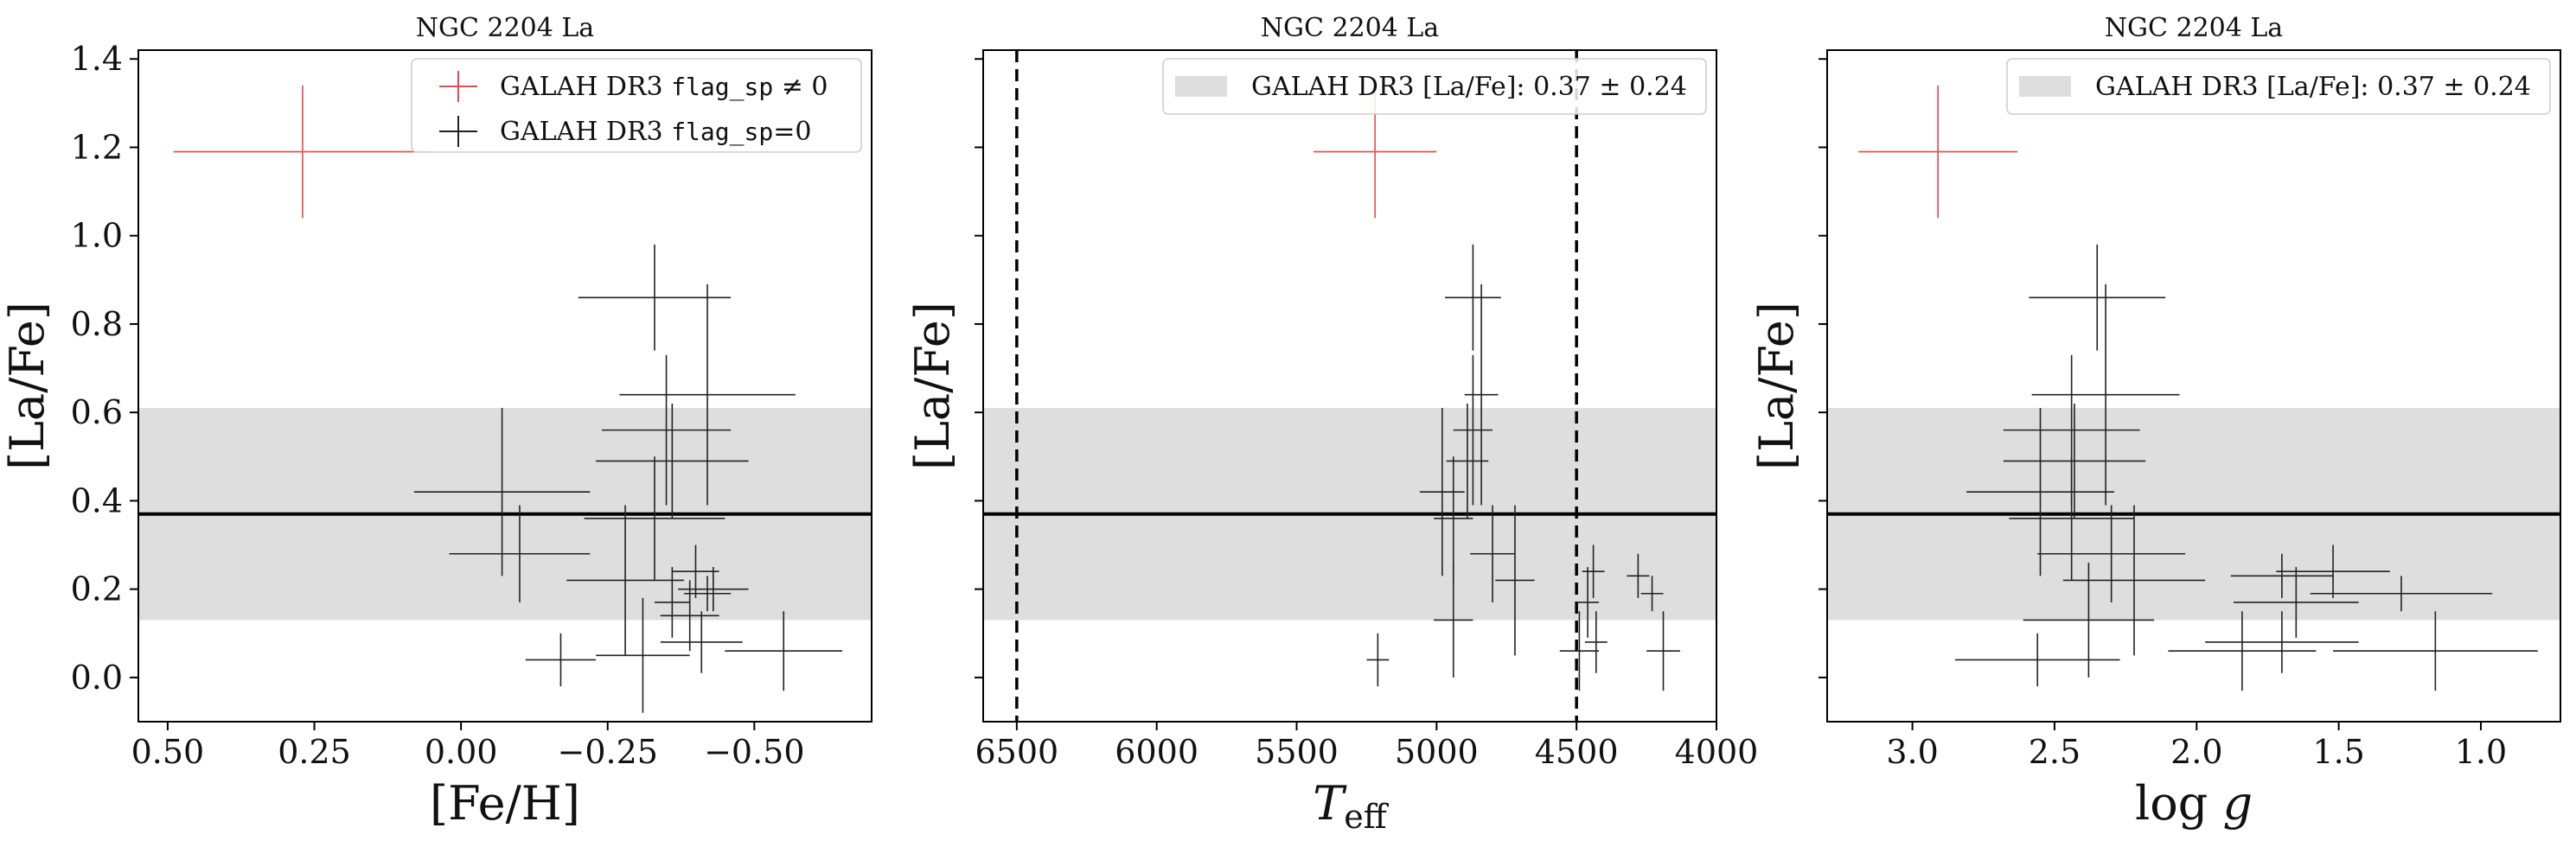 The width and height of the screenshot is (2576, 847). Describe the element at coordinates (462, 752) in the screenshot. I see `x-tick-label: 0.00` at that location.